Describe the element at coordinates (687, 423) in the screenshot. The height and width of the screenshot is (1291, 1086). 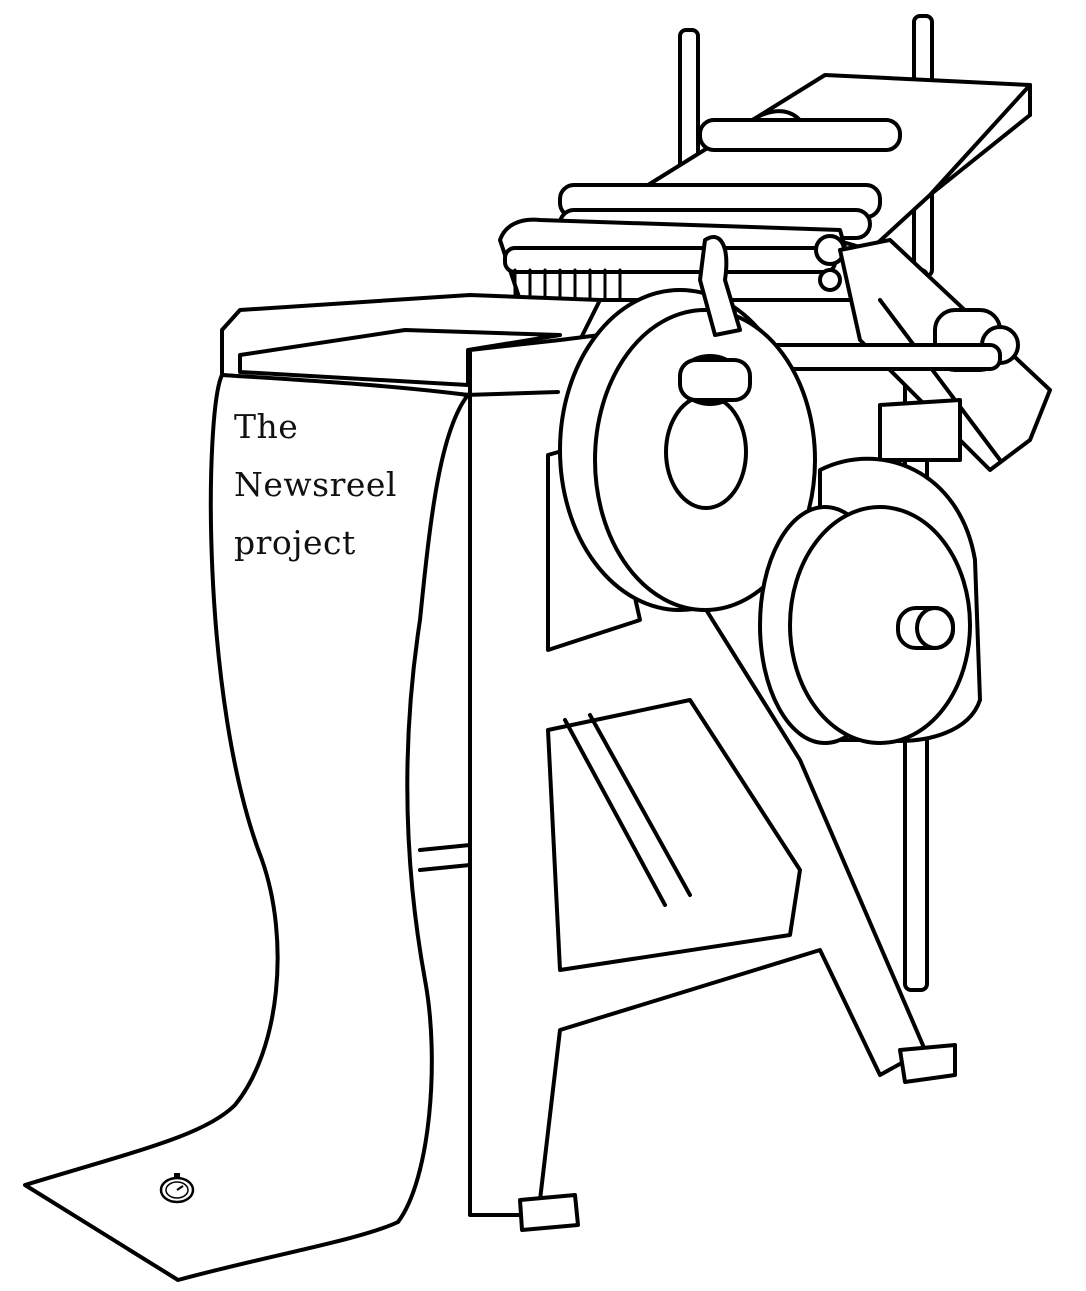
I see `flywheel` at that location.